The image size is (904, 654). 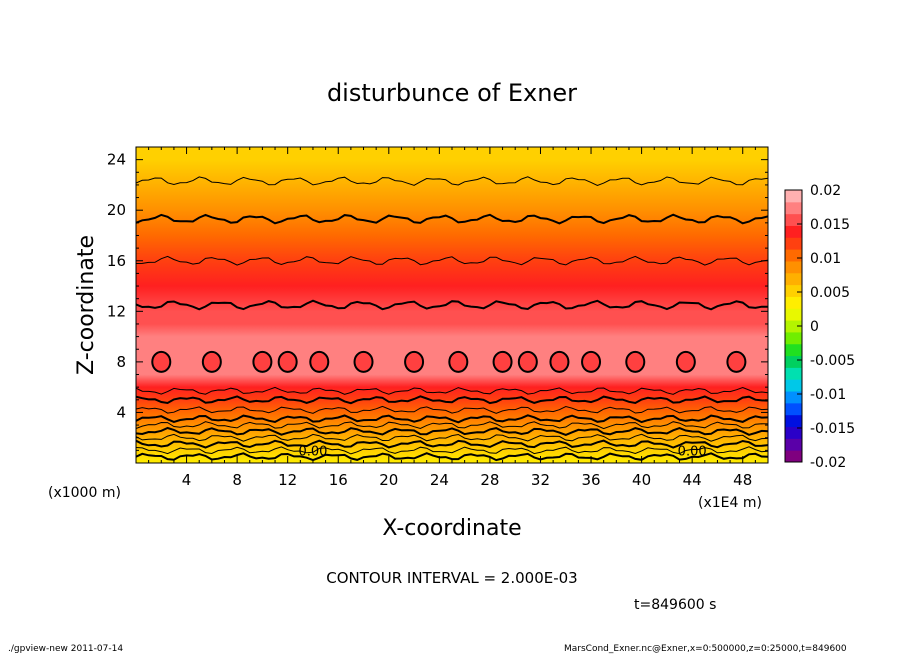 I want to click on x-tick-label: 16, so click(x=338, y=480).